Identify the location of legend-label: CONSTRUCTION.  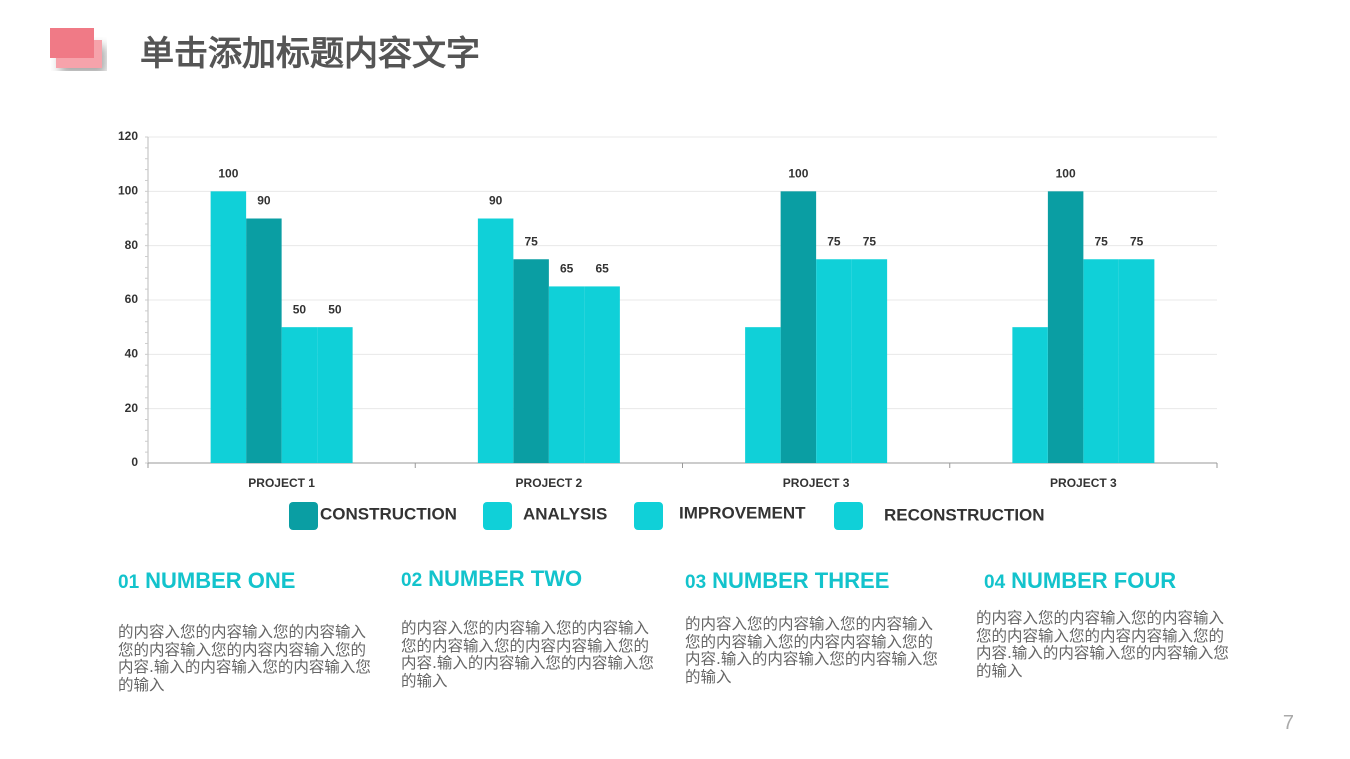
(388, 513).